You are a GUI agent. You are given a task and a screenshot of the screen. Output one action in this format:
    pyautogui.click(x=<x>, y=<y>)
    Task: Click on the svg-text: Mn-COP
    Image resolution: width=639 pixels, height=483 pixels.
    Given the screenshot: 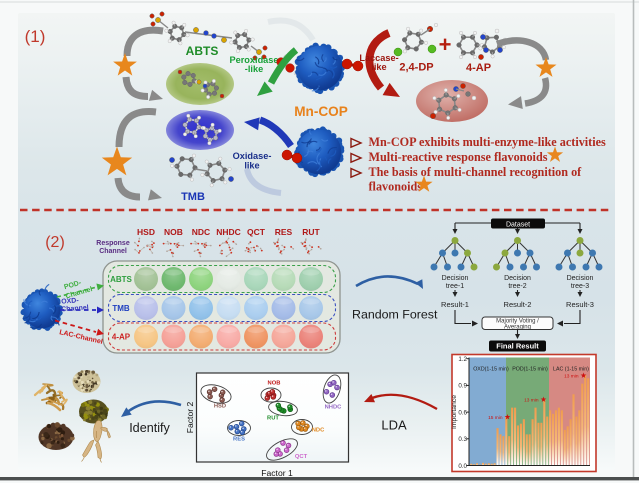 What is the action you would take?
    pyautogui.click(x=321, y=111)
    